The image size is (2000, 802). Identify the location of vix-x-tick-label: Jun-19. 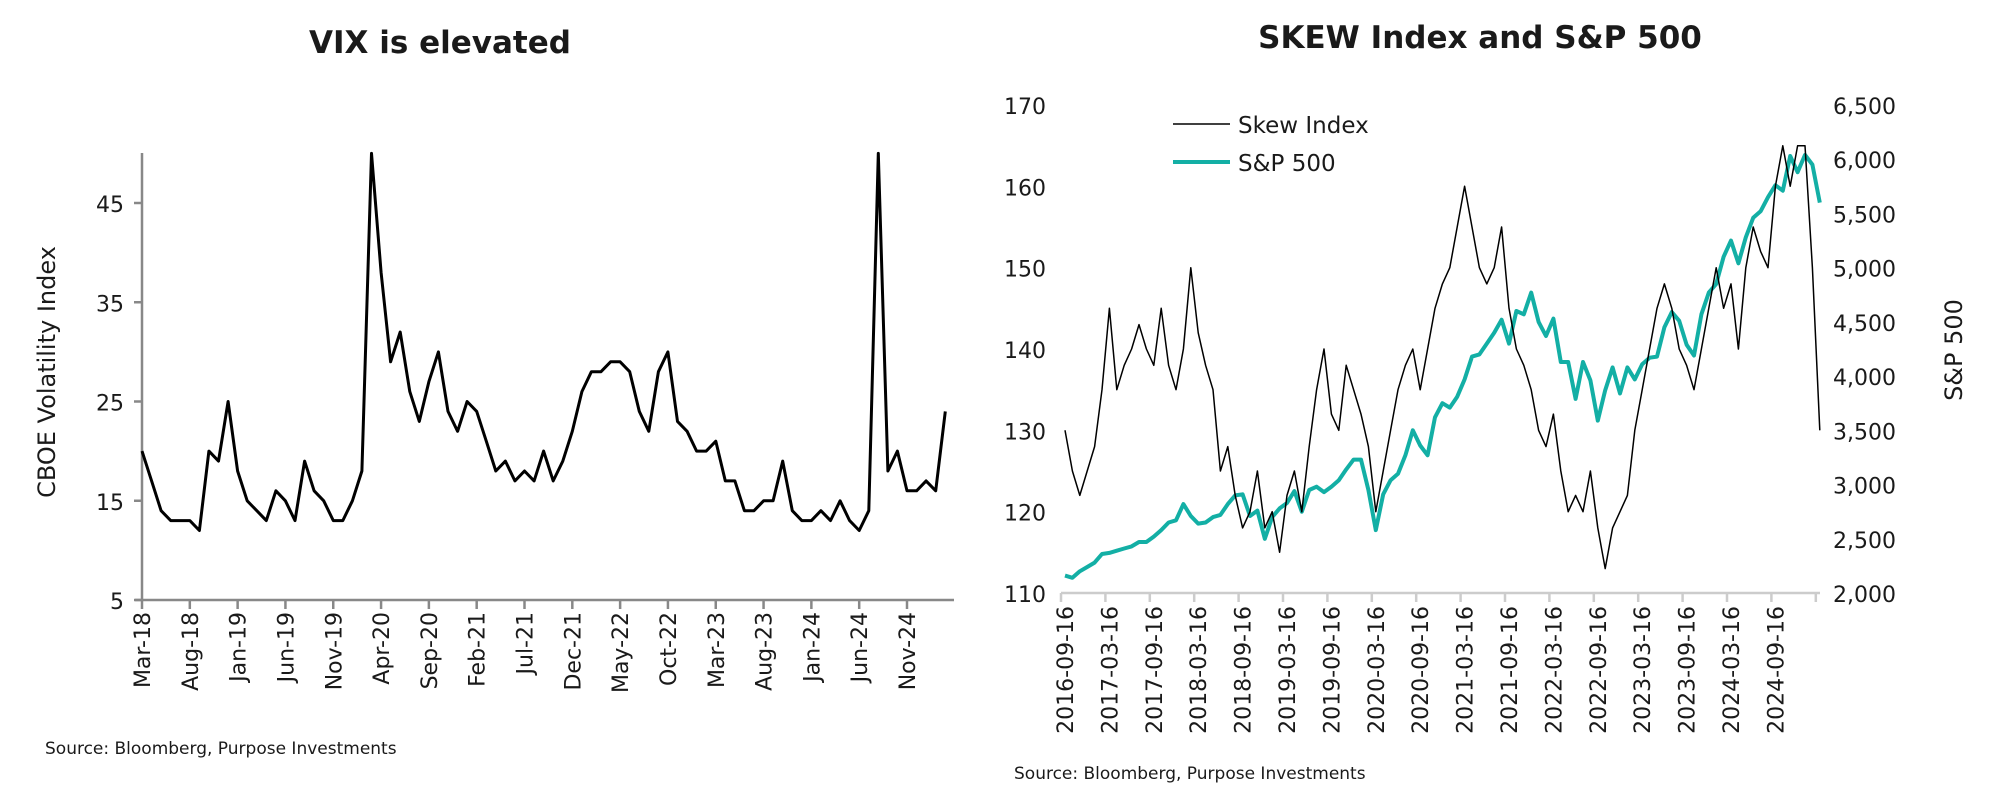
(286, 648).